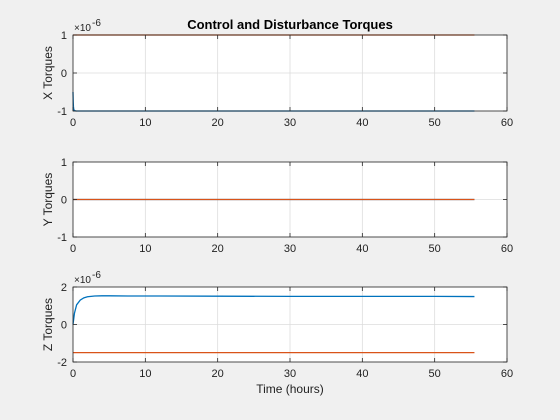 This screenshot has width=560, height=420. Describe the element at coordinates (62, 363) in the screenshot. I see `y-tick-label: -2` at that location.